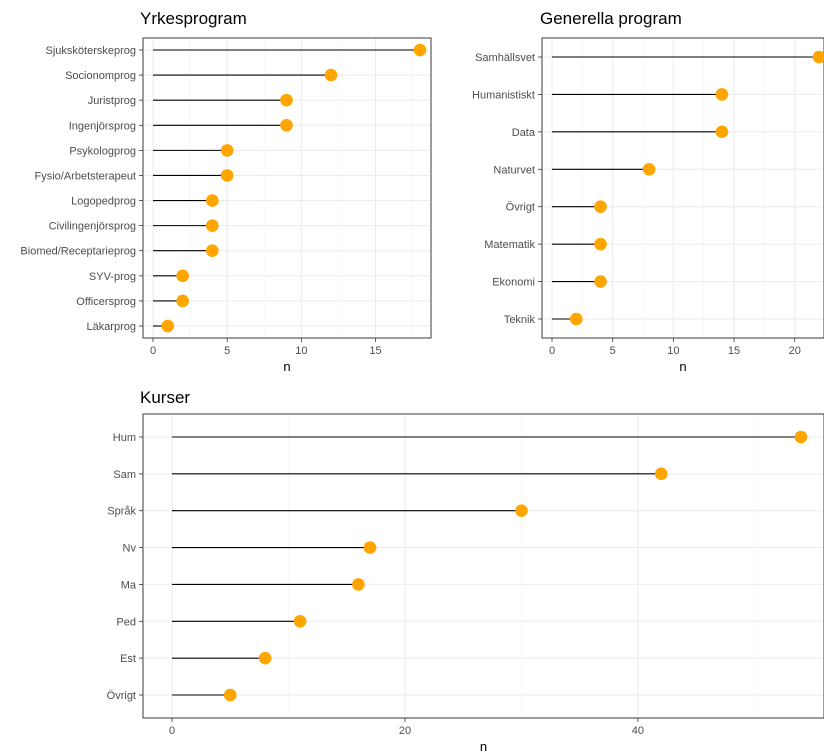 The image size is (824, 753). Describe the element at coordinates (106, 302) in the screenshot. I see `y-tick-label: Officersprog` at that location.